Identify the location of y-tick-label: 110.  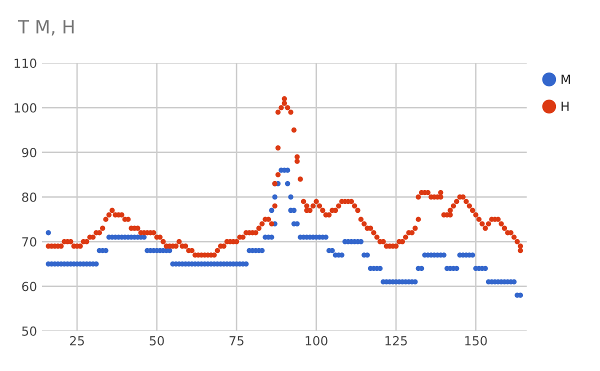
(25, 63).